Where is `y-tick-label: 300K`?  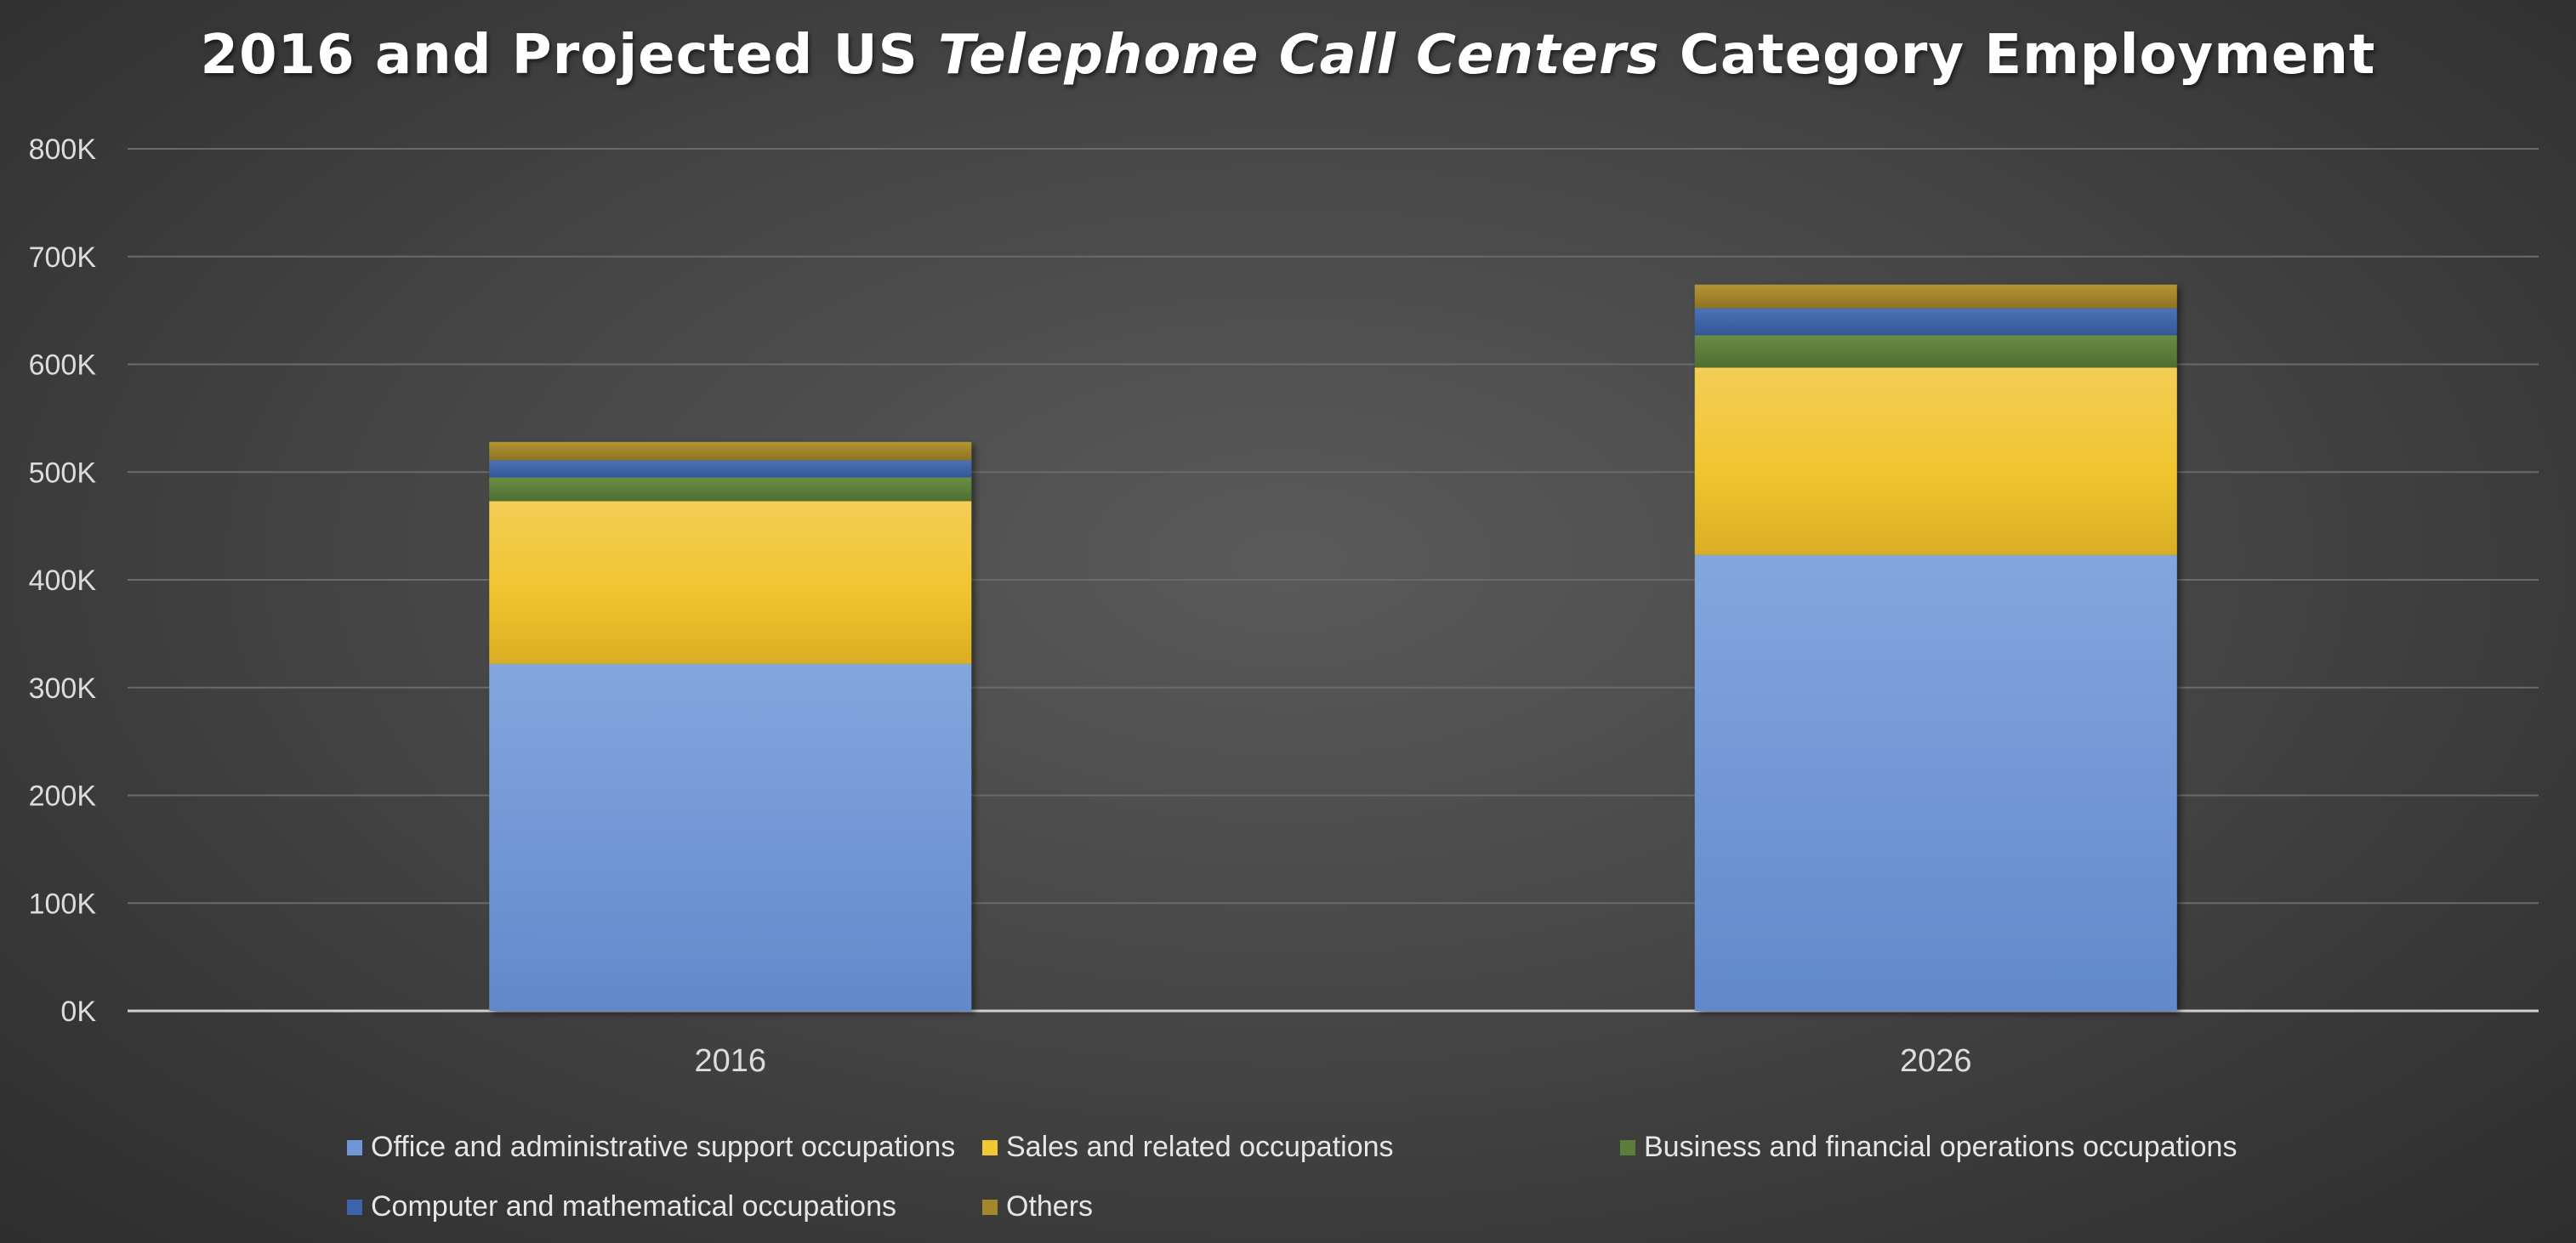
y-tick-label: 300K is located at coordinates (63, 689).